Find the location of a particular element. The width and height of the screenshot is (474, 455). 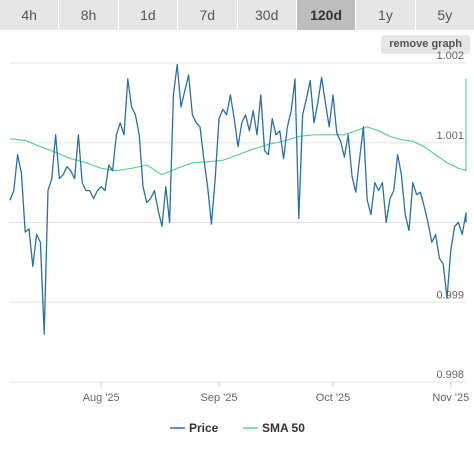

x-tick-label: Sep '25 is located at coordinates (219, 398).